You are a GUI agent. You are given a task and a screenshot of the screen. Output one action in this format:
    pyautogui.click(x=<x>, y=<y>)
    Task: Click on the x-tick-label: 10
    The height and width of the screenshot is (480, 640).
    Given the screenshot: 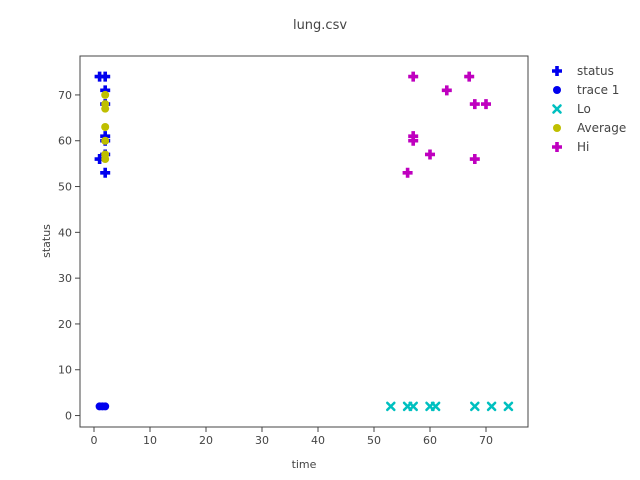 What is the action you would take?
    pyautogui.click(x=150, y=440)
    